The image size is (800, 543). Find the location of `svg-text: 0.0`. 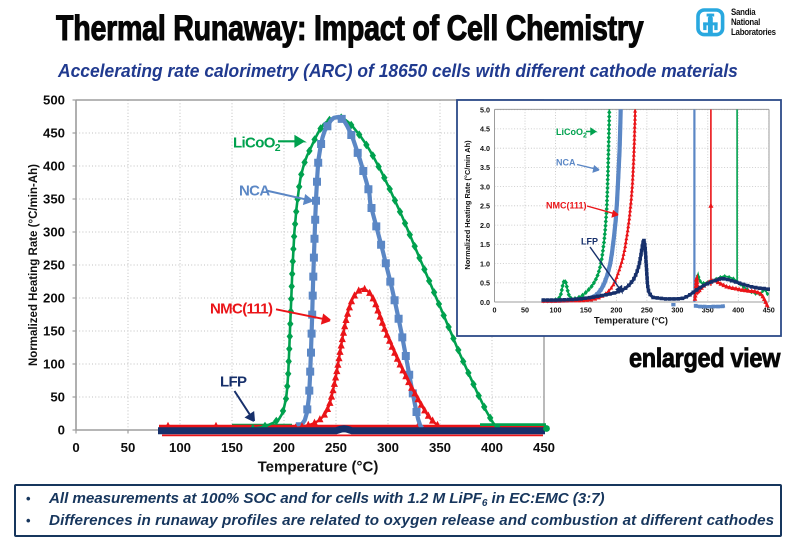

svg-text: 0.0 is located at coordinates (485, 302).